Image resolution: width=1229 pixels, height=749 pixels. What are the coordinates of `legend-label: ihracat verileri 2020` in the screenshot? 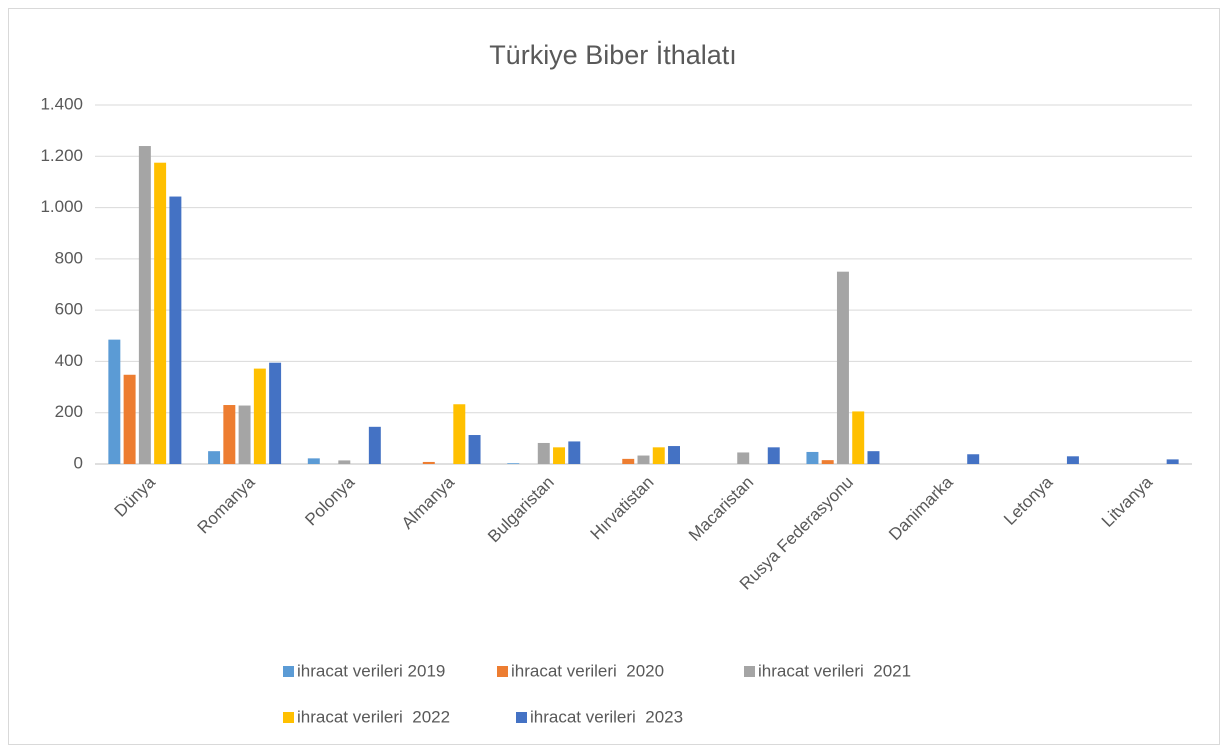 It's located at (587, 670).